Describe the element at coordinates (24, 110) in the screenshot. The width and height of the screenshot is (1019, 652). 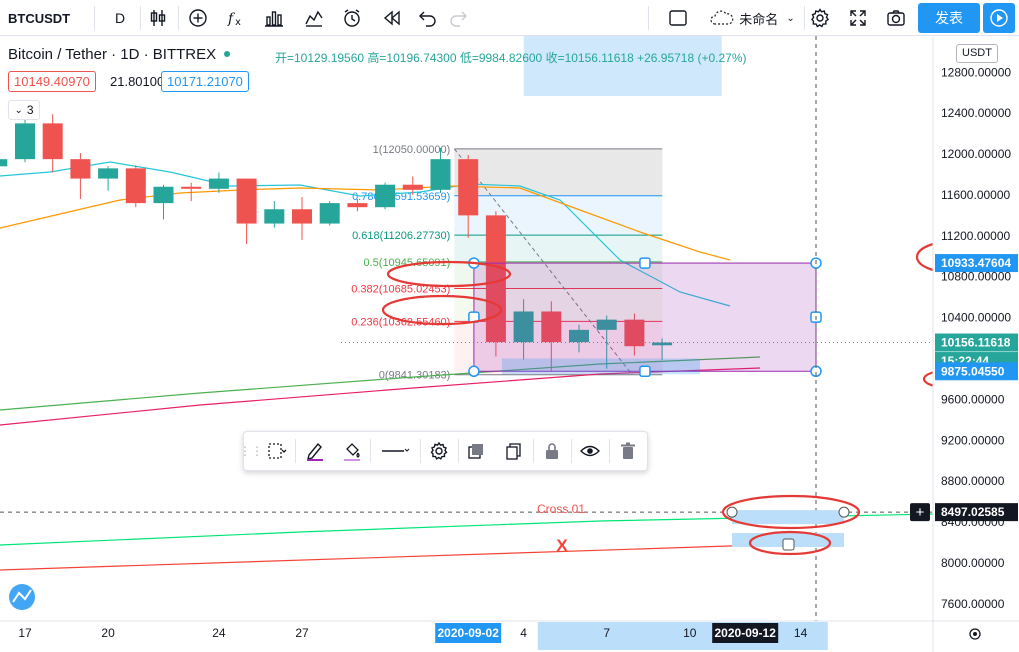
I see `indicator-collapse-button: ⌄ 3` at that location.